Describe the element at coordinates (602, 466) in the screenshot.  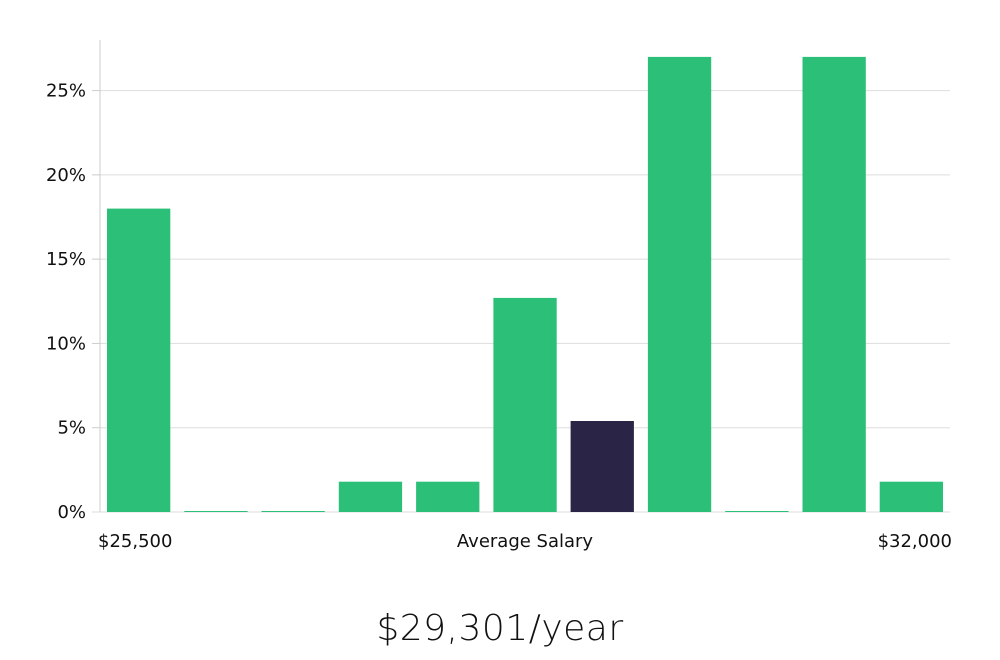
I see `bar-highlighted` at that location.